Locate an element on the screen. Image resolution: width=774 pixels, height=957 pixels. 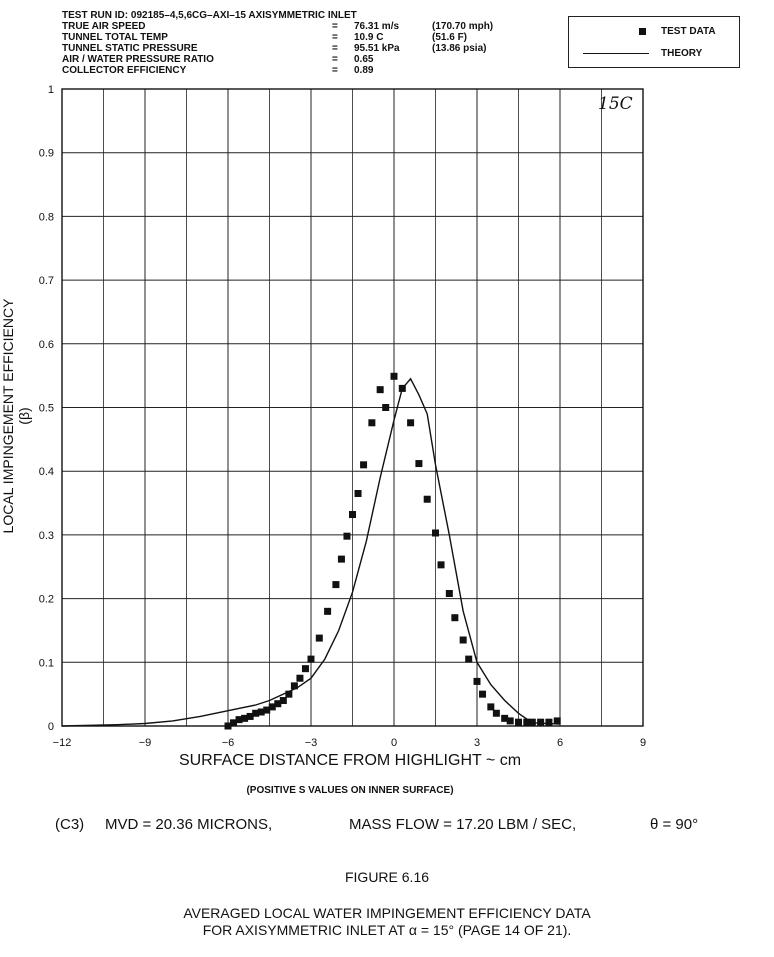
param-si-value: 0.89 is located at coordinates (364, 70).